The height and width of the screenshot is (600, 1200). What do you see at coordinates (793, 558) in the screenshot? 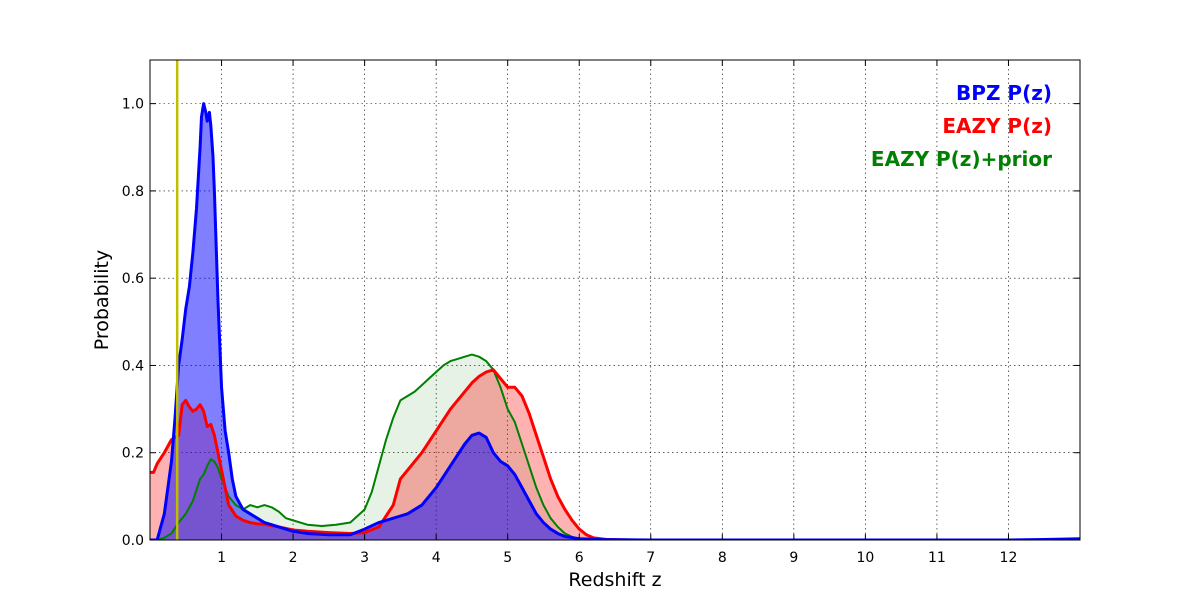
I see `x-tick-label: 9` at bounding box center [793, 558].